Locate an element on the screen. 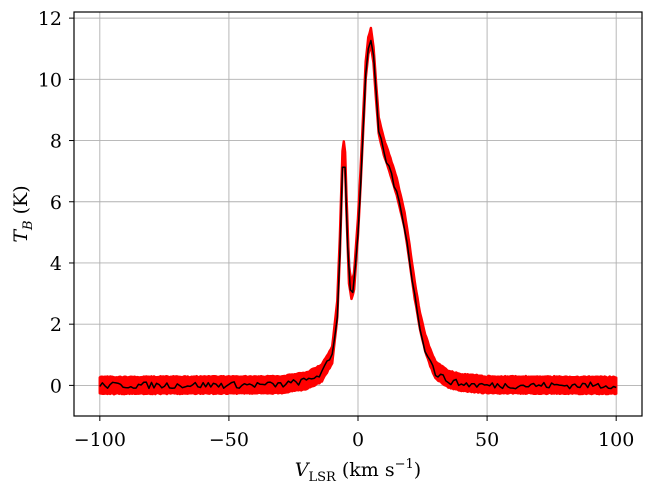  y-axis-label-group: TB (K) is located at coordinates (23, 213).